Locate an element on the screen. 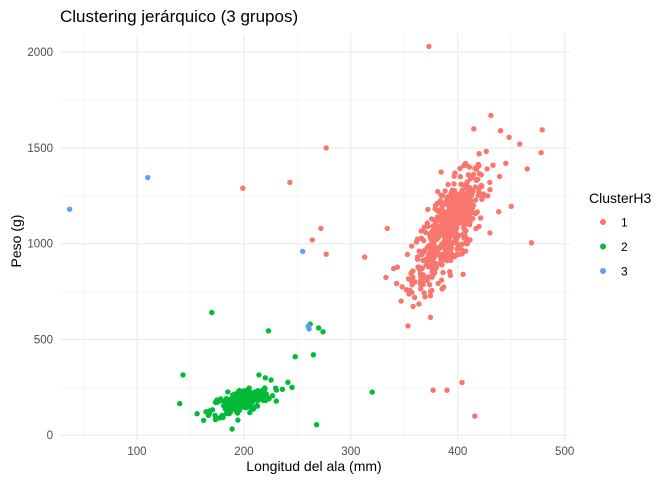 This screenshot has width=672, height=485. legend: ClusterH3 1 2 3 is located at coordinates (620, 234).